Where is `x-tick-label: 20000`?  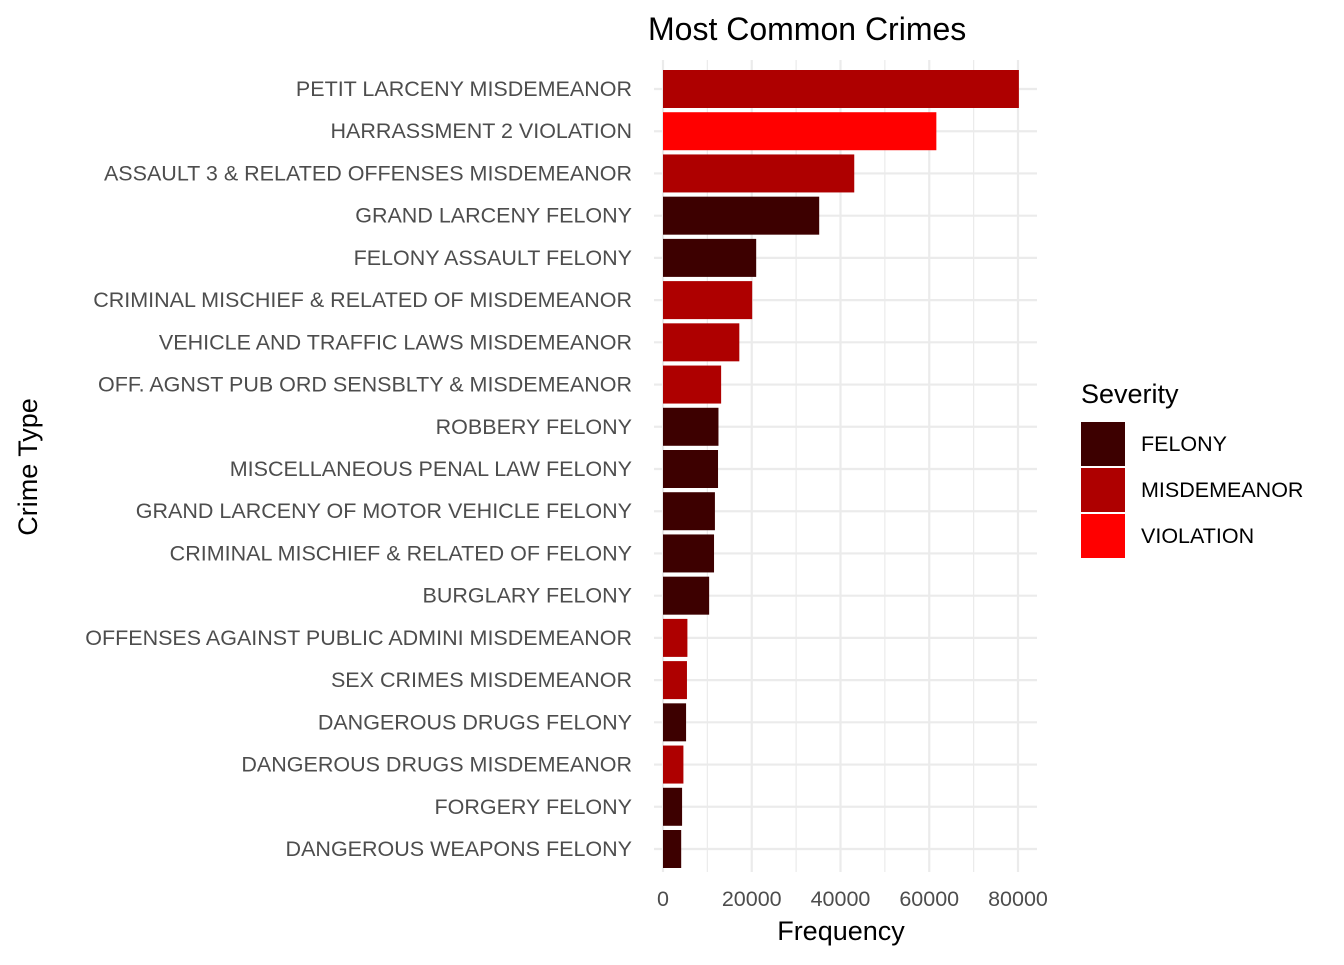
x-tick-label: 20000 is located at coordinates (752, 899).